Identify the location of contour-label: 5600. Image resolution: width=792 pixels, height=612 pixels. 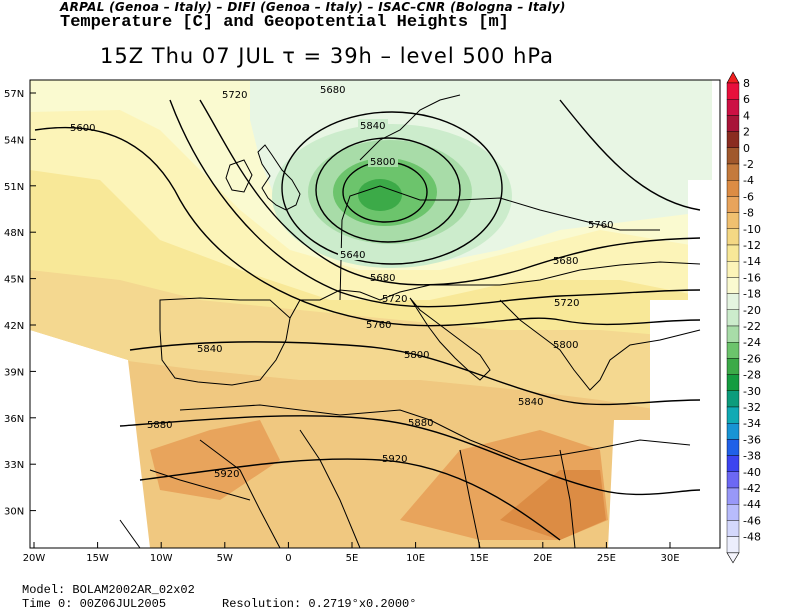
(82, 128).